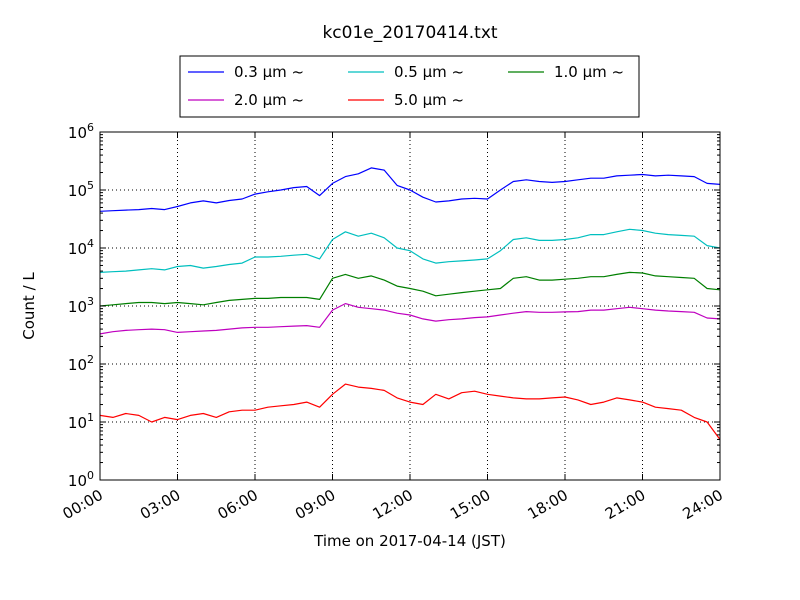 The width and height of the screenshot is (800, 600). I want to click on legend-label: 0.5 μm ~, so click(429, 72).